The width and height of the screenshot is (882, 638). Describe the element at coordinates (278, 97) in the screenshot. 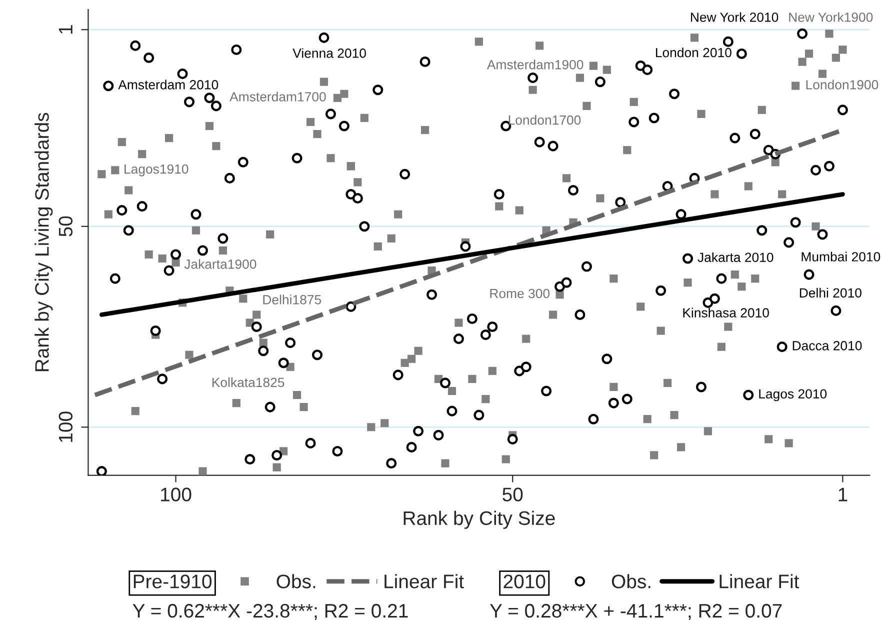

I see `annotation: Amsterdam1700` at that location.